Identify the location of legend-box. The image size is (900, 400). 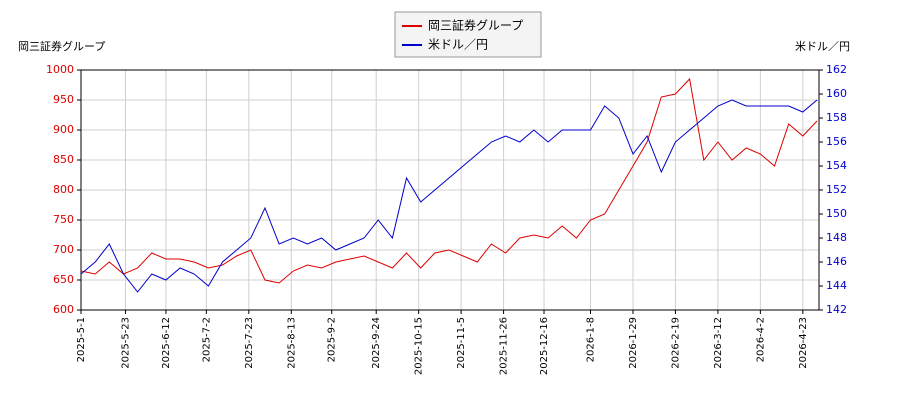
(468, 34).